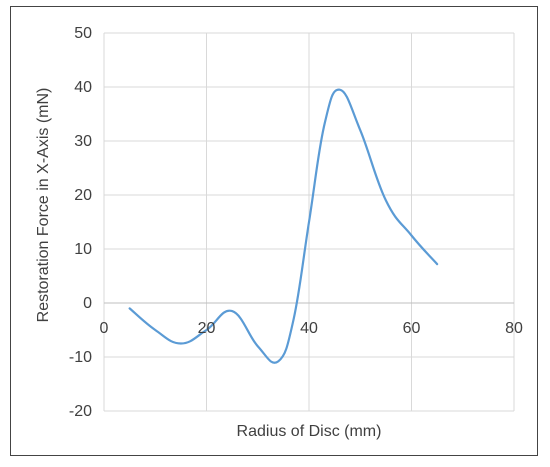 The image size is (550, 467). I want to click on y-tick-label: 0, so click(87, 303).